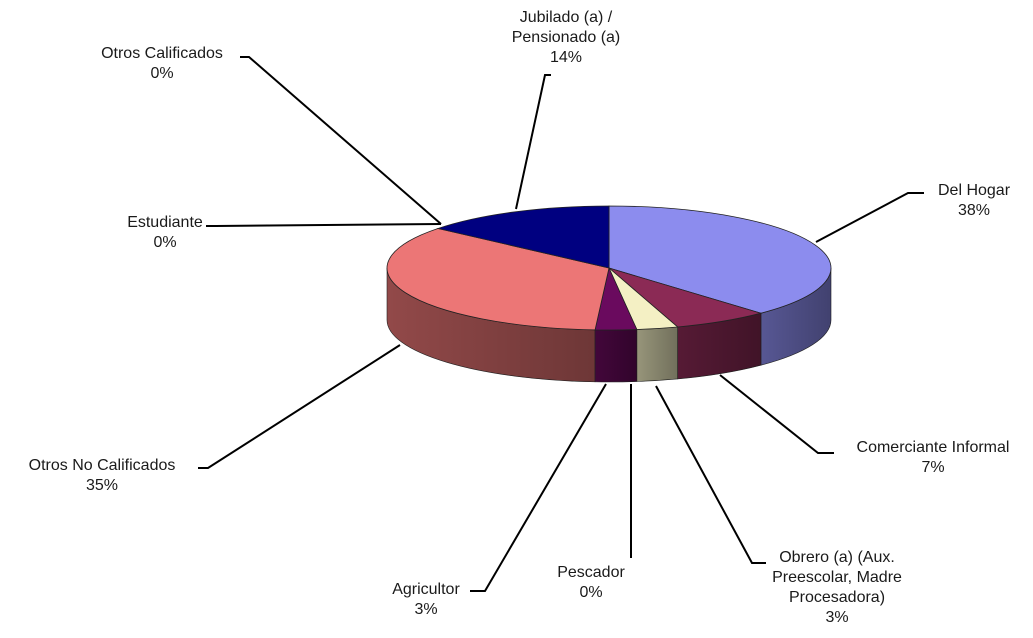  Describe the element at coordinates (533, 142) in the screenshot. I see `leader-line-jubilado-a-pensionado-a` at that location.